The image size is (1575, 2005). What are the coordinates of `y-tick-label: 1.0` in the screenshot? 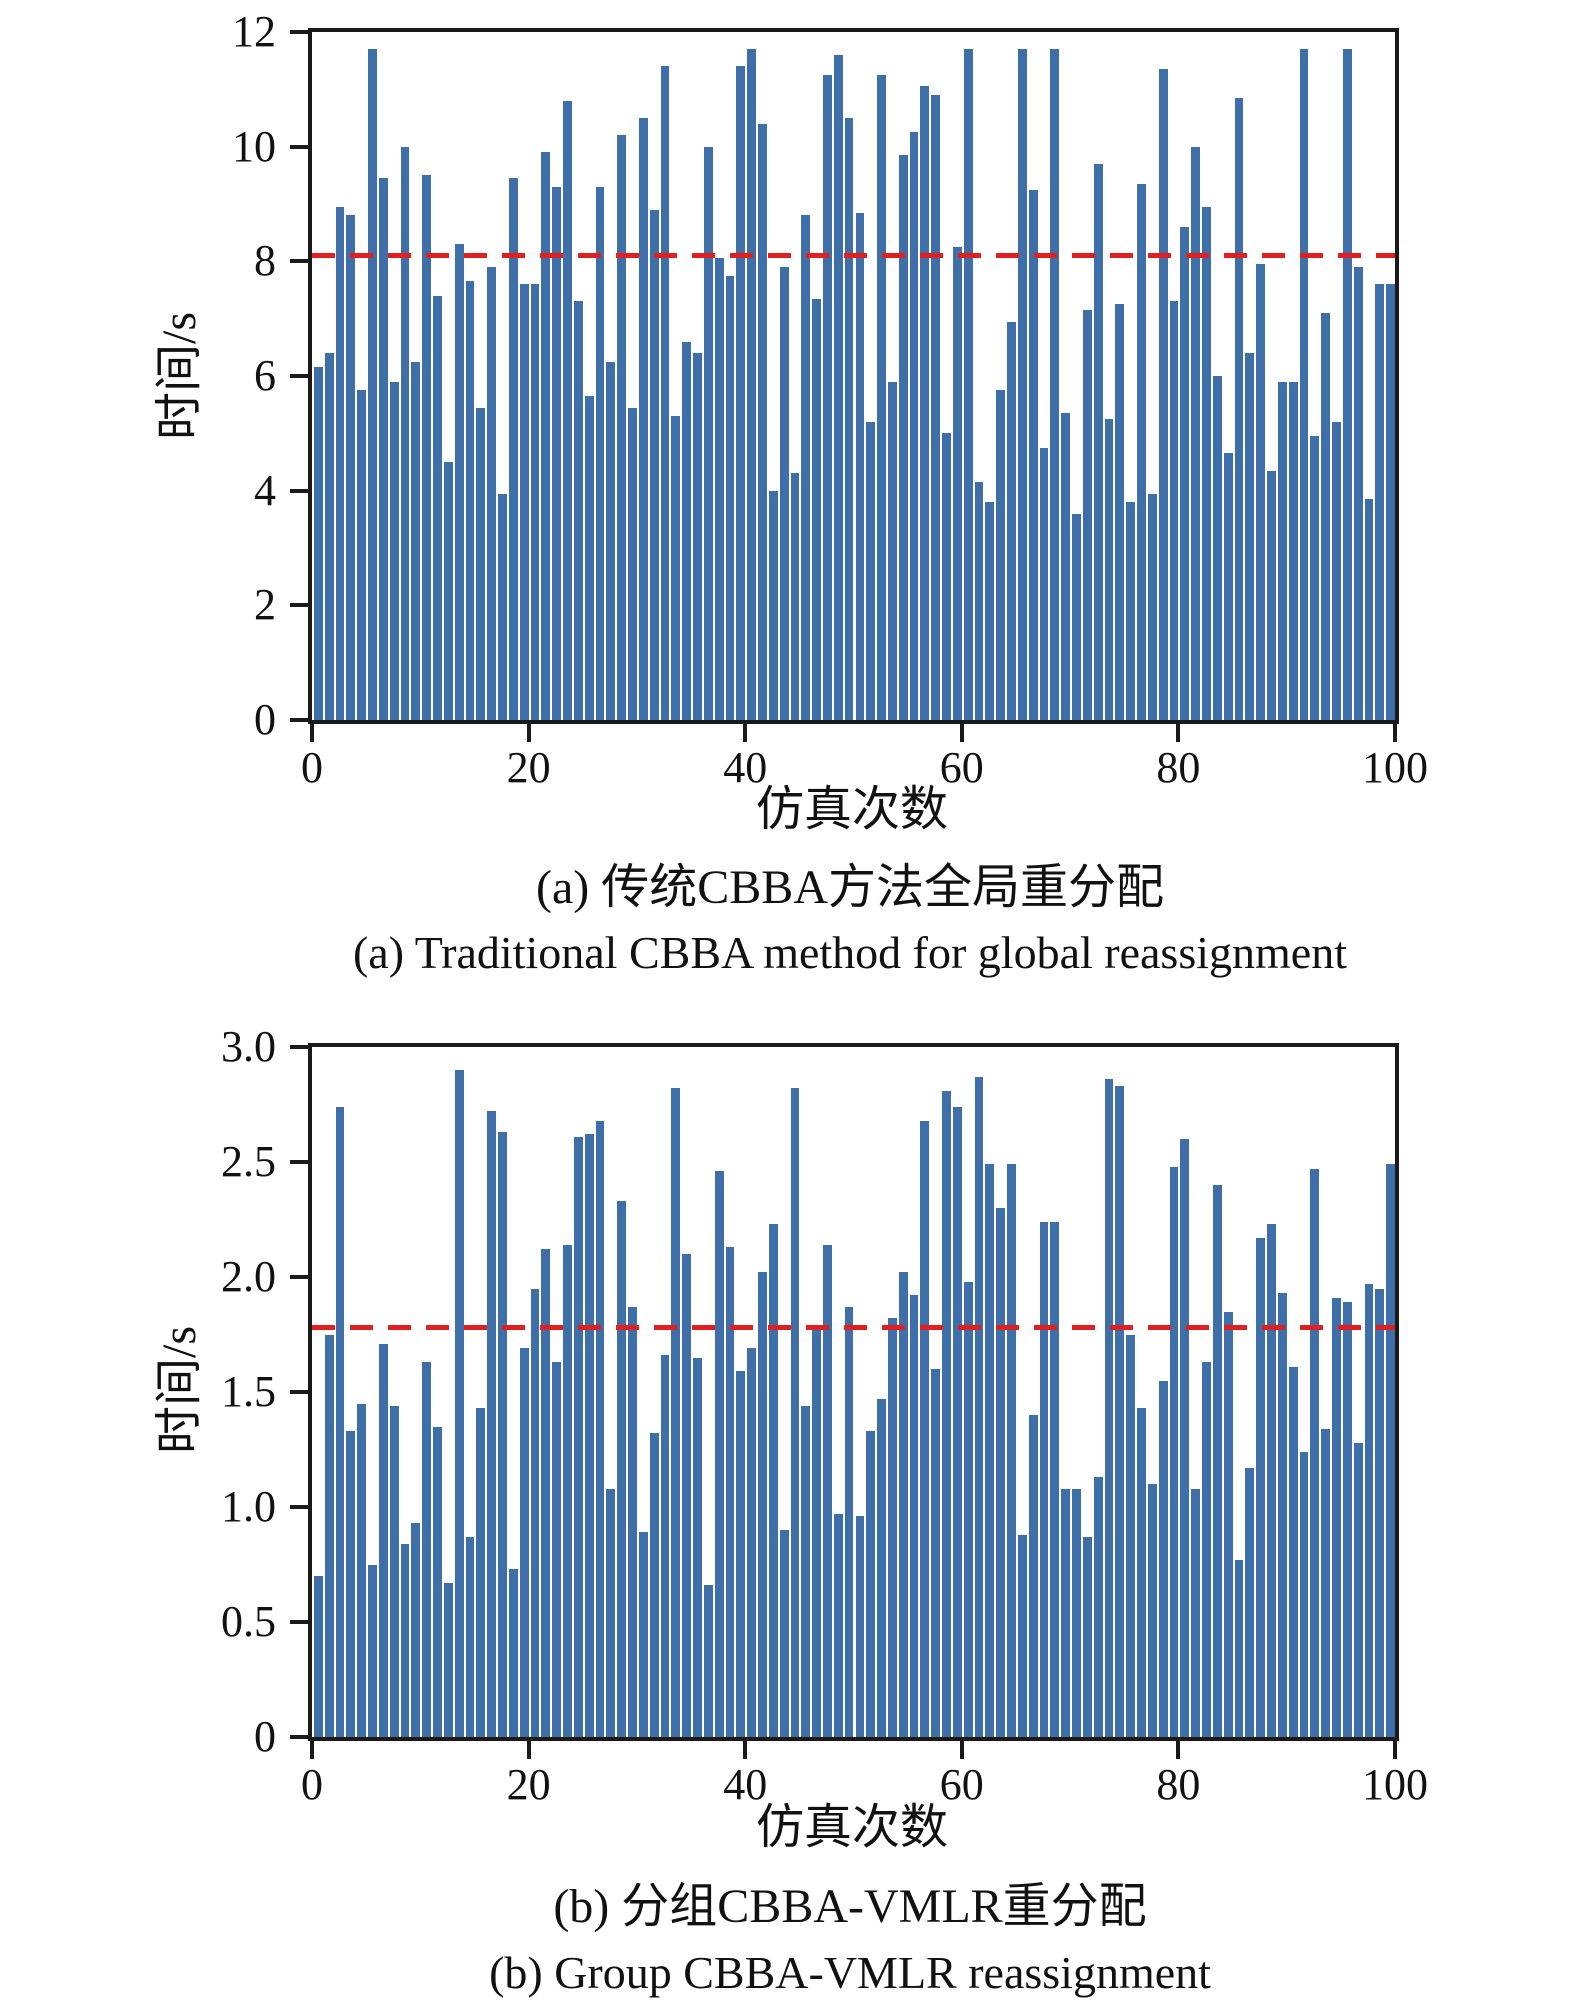 It's located at (248, 1506).